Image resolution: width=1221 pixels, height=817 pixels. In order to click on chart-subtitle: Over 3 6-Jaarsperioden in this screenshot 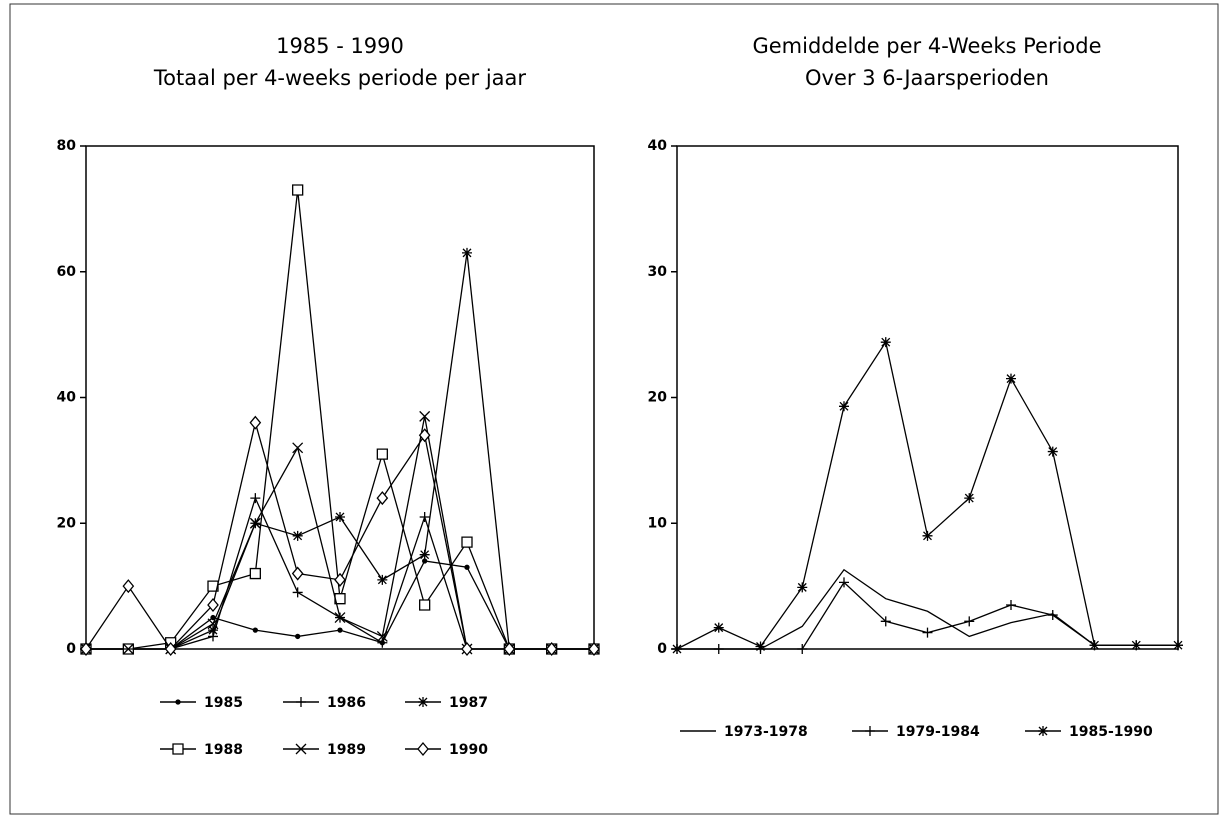, I will do `click(927, 78)`.